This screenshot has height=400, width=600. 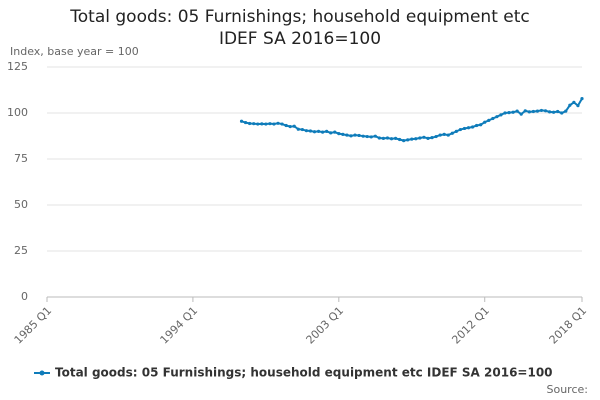 I want to click on y-tick-label: 25, so click(x=21, y=250).